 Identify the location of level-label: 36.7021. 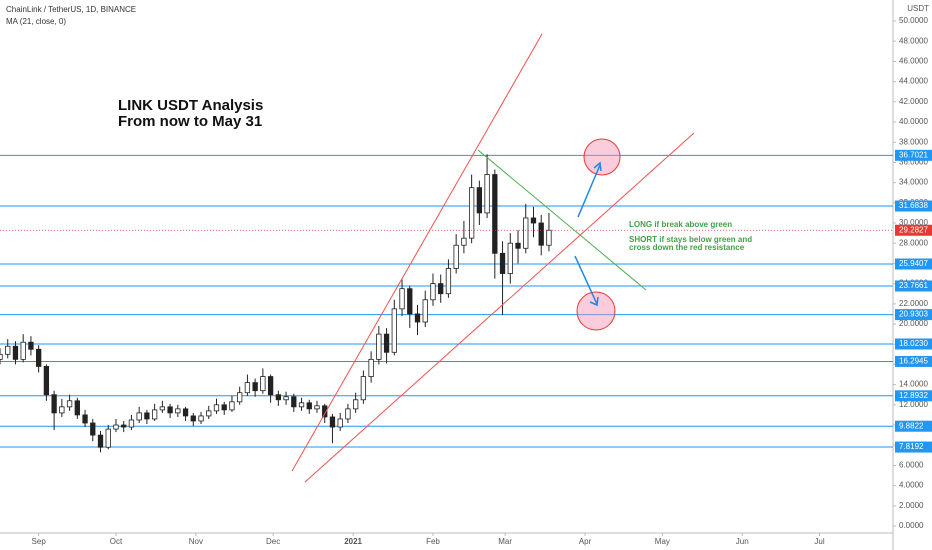
(913, 154).